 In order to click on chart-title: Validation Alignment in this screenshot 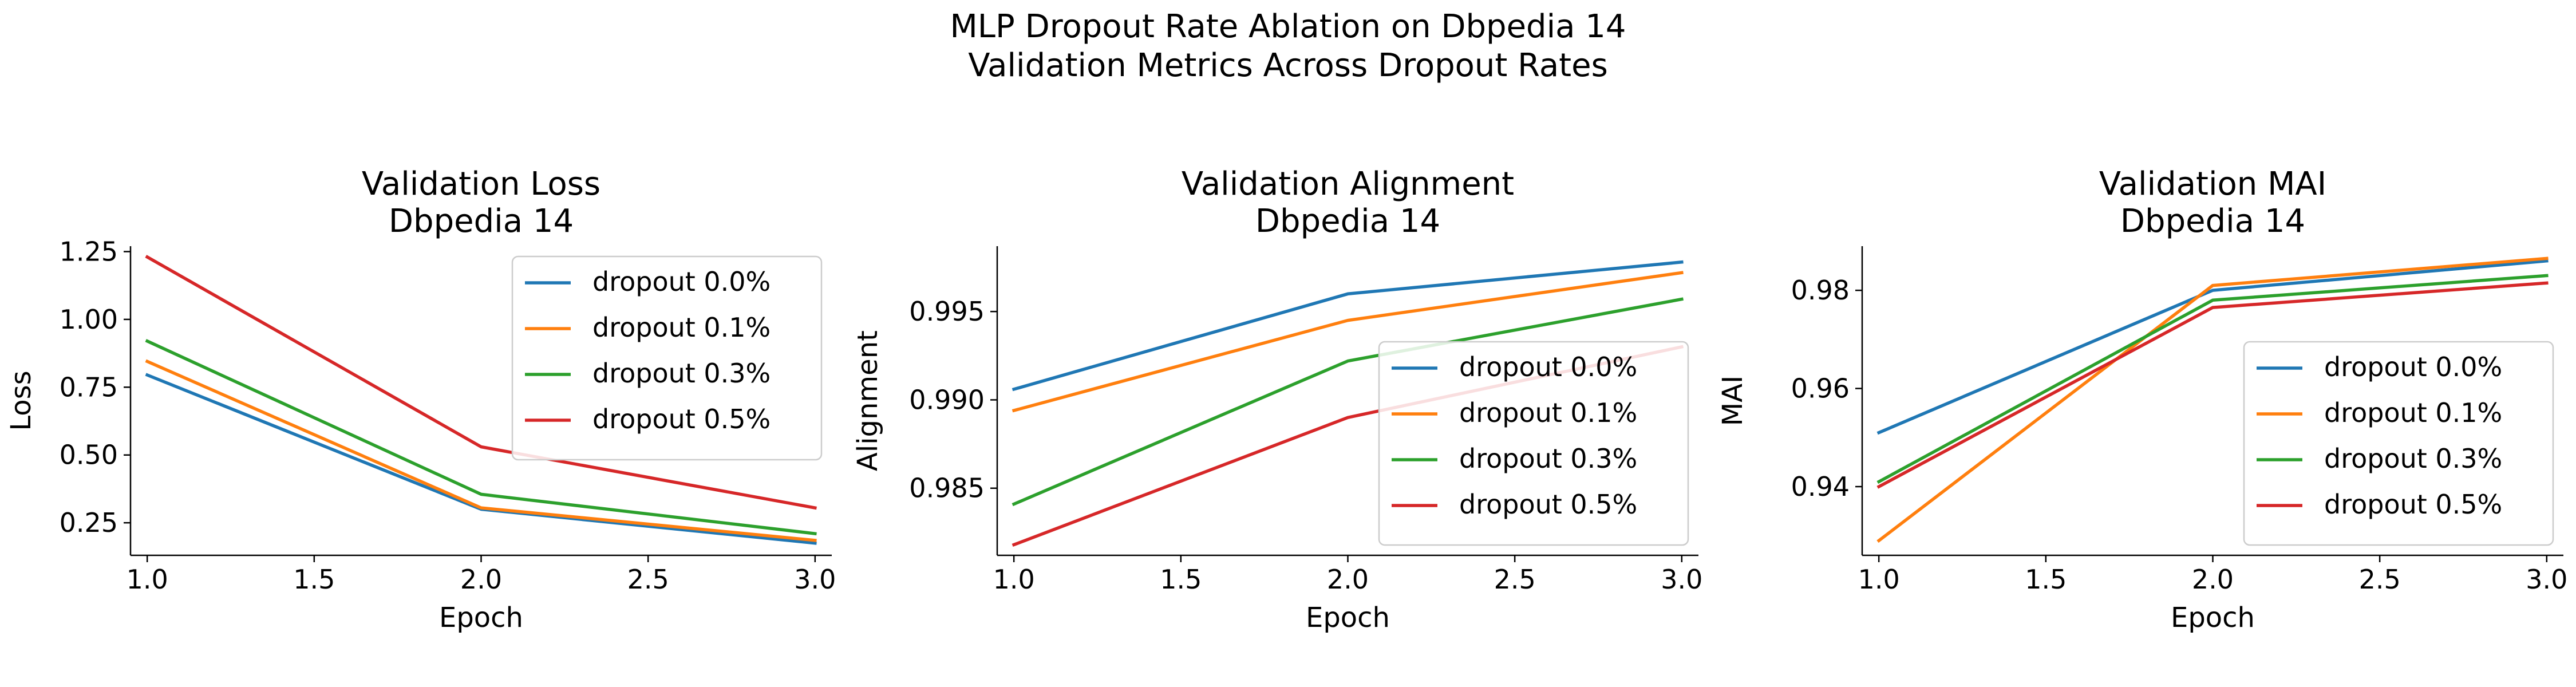, I will do `click(1348, 184)`.